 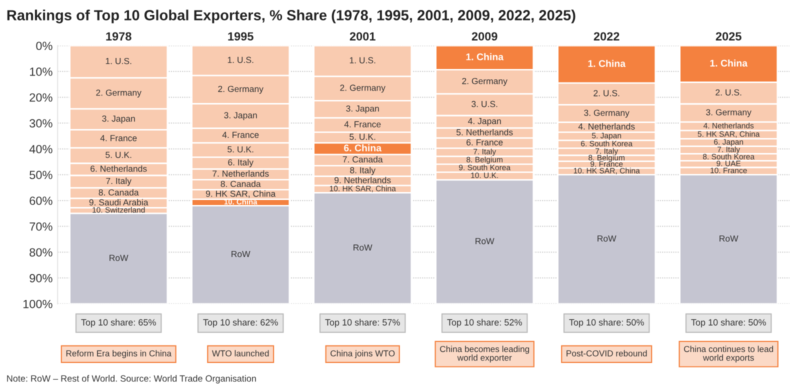 What do you see at coordinates (119, 354) in the screenshot?
I see `text: Reform Era begins in China` at bounding box center [119, 354].